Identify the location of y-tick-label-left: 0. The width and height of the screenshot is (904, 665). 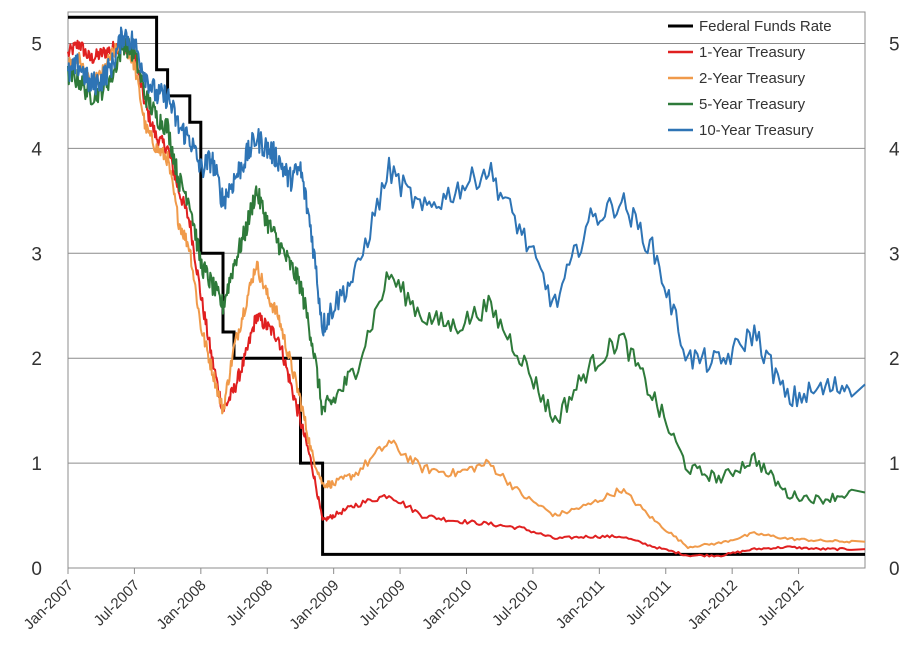
(36, 569).